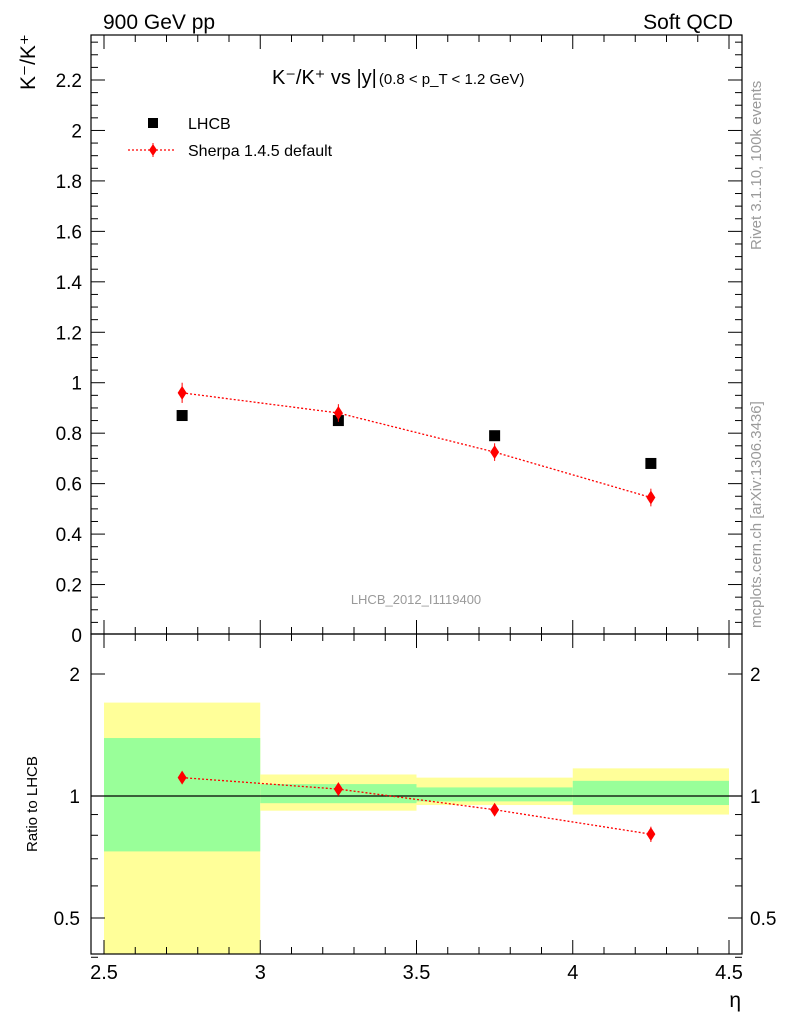  What do you see at coordinates (452, 79) in the screenshot?
I see `plot-title-range: (0.8 < p_T < 1.2 GeV)` at bounding box center [452, 79].